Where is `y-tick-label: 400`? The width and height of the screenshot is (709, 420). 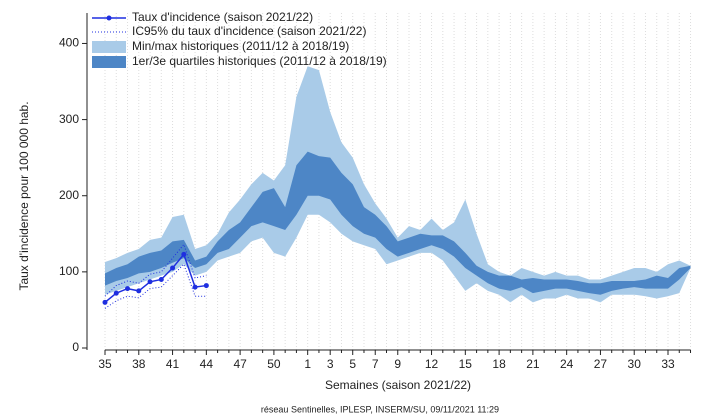 y-tick-label: 400 is located at coordinates (69, 43).